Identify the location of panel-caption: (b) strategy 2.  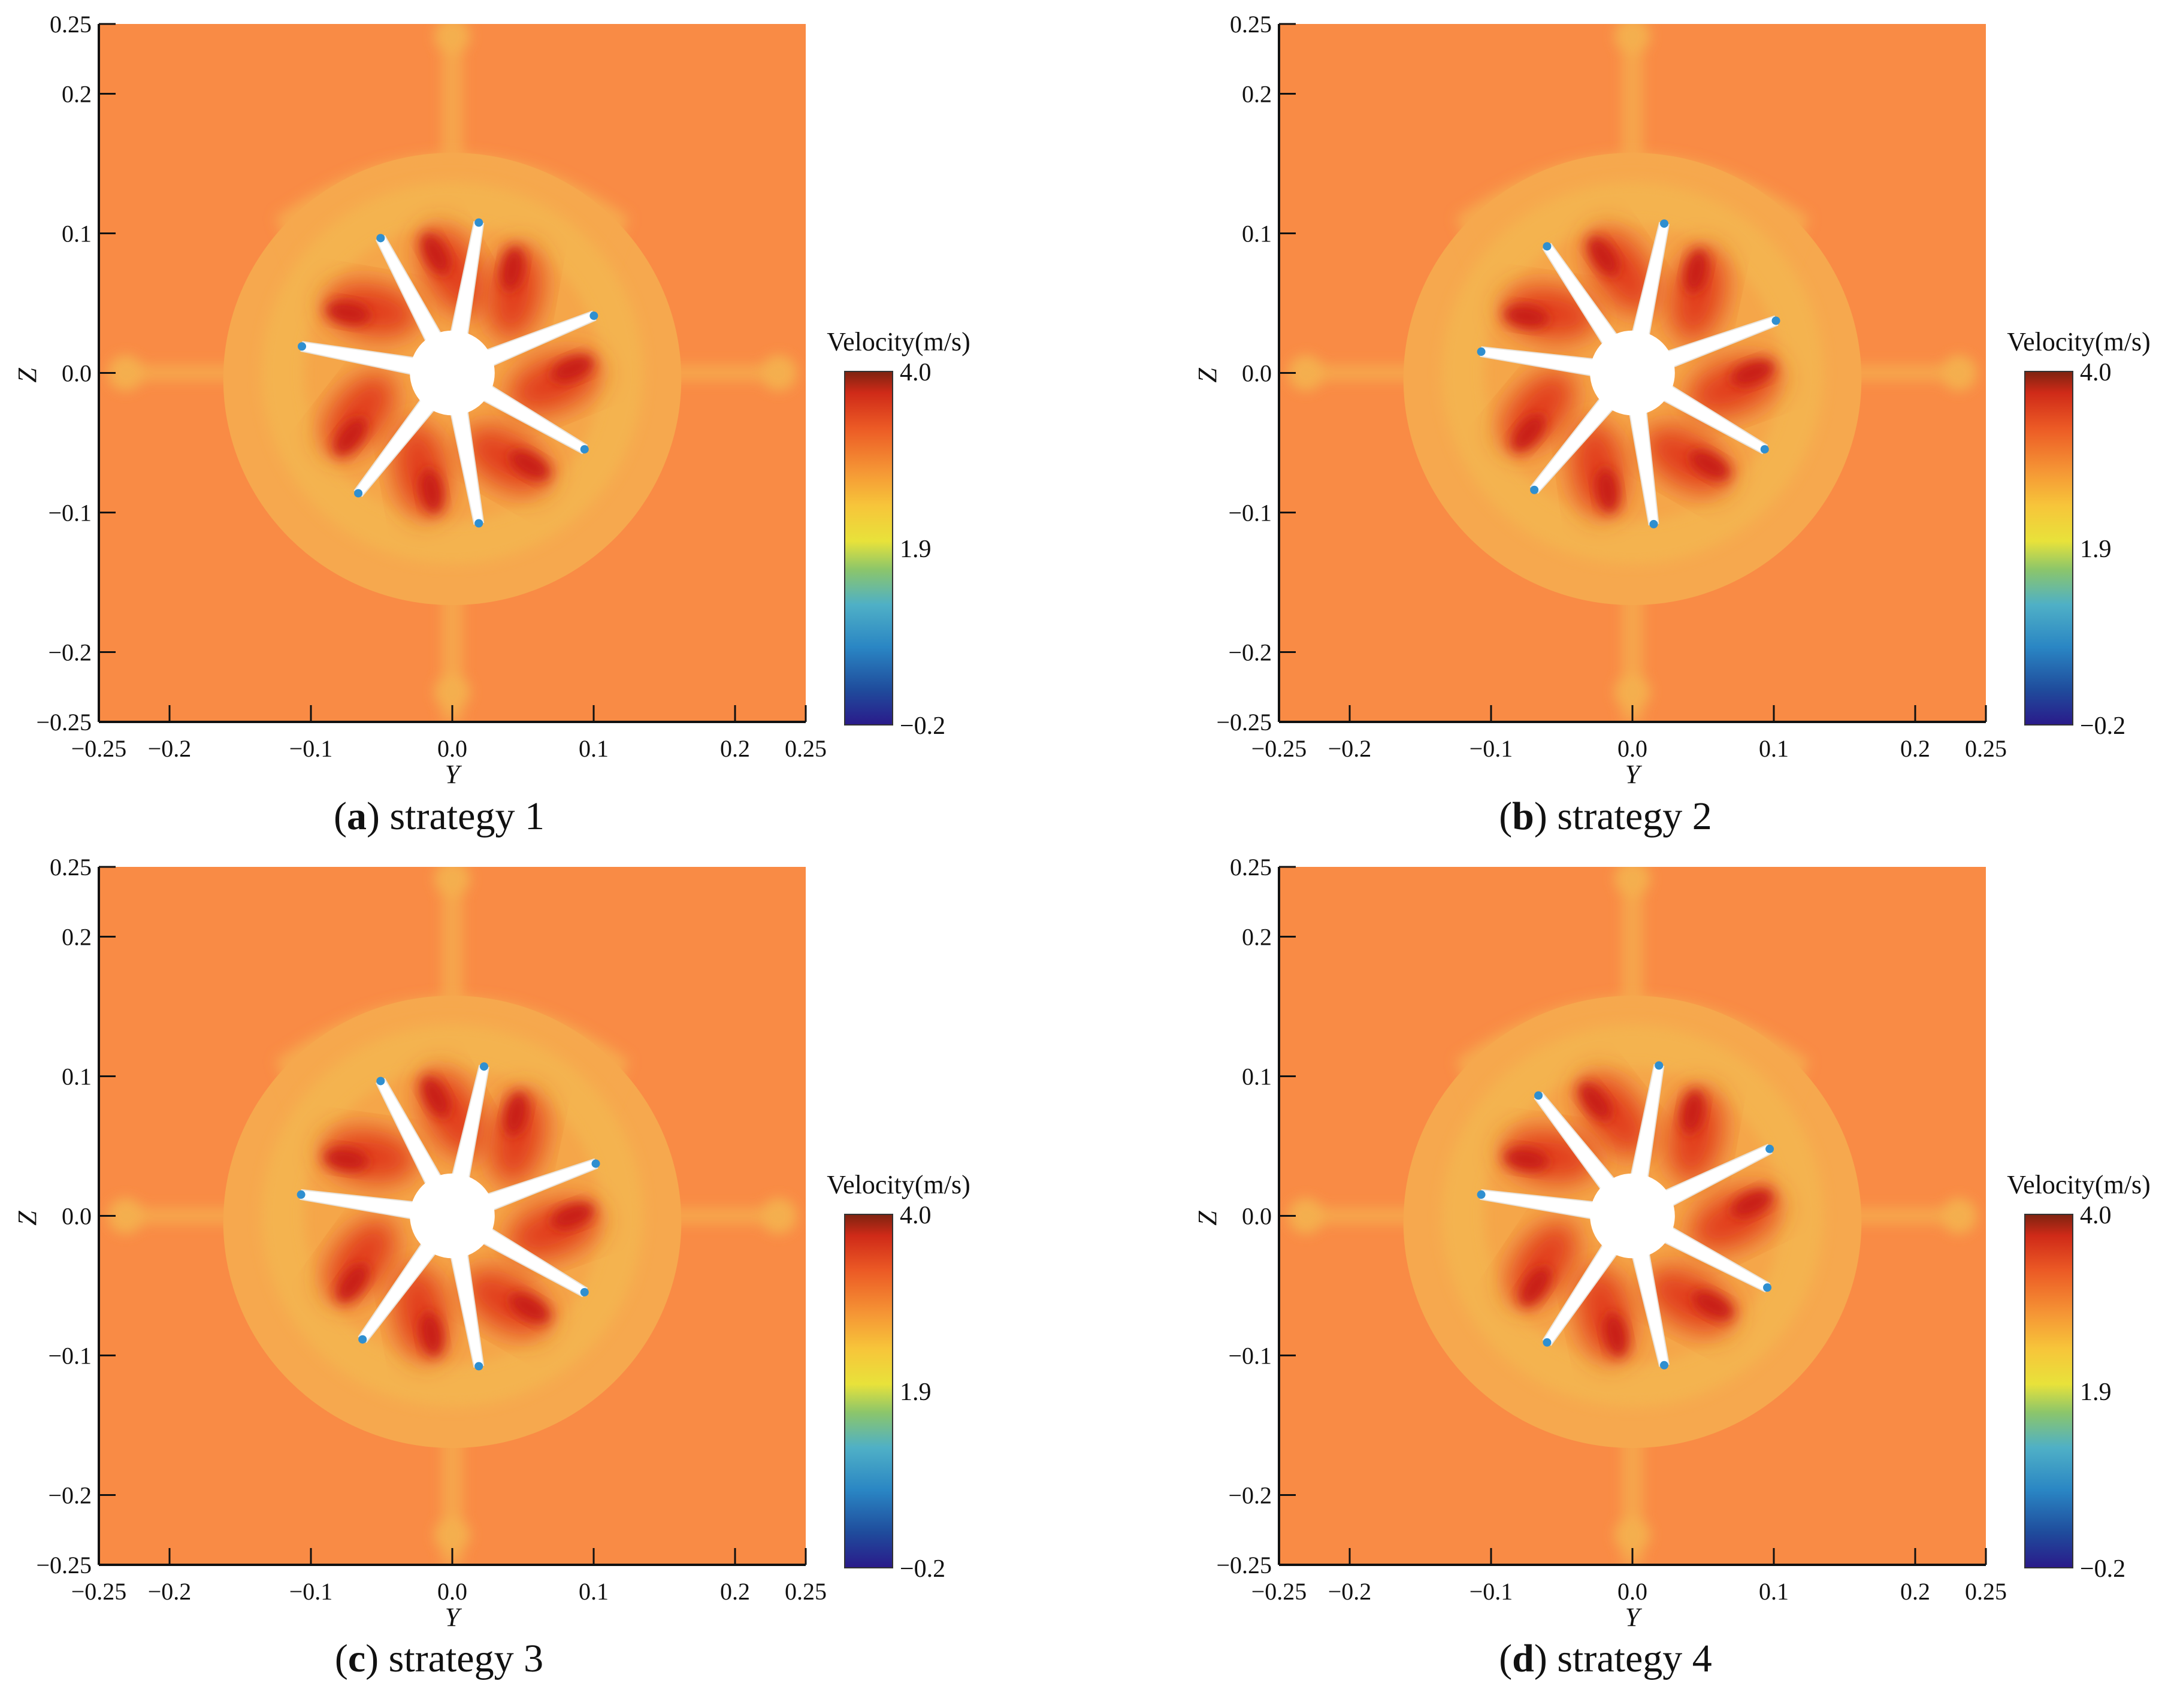
(1605, 816).